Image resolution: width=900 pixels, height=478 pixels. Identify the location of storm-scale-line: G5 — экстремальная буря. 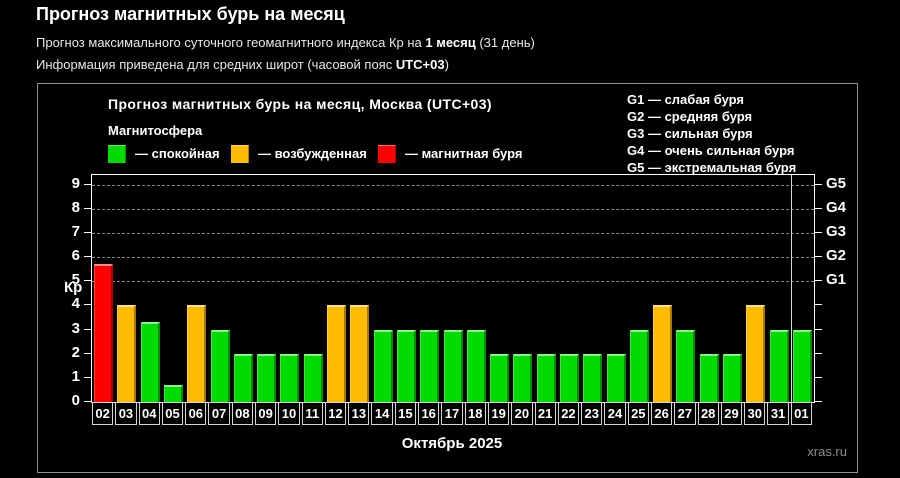
(712, 167).